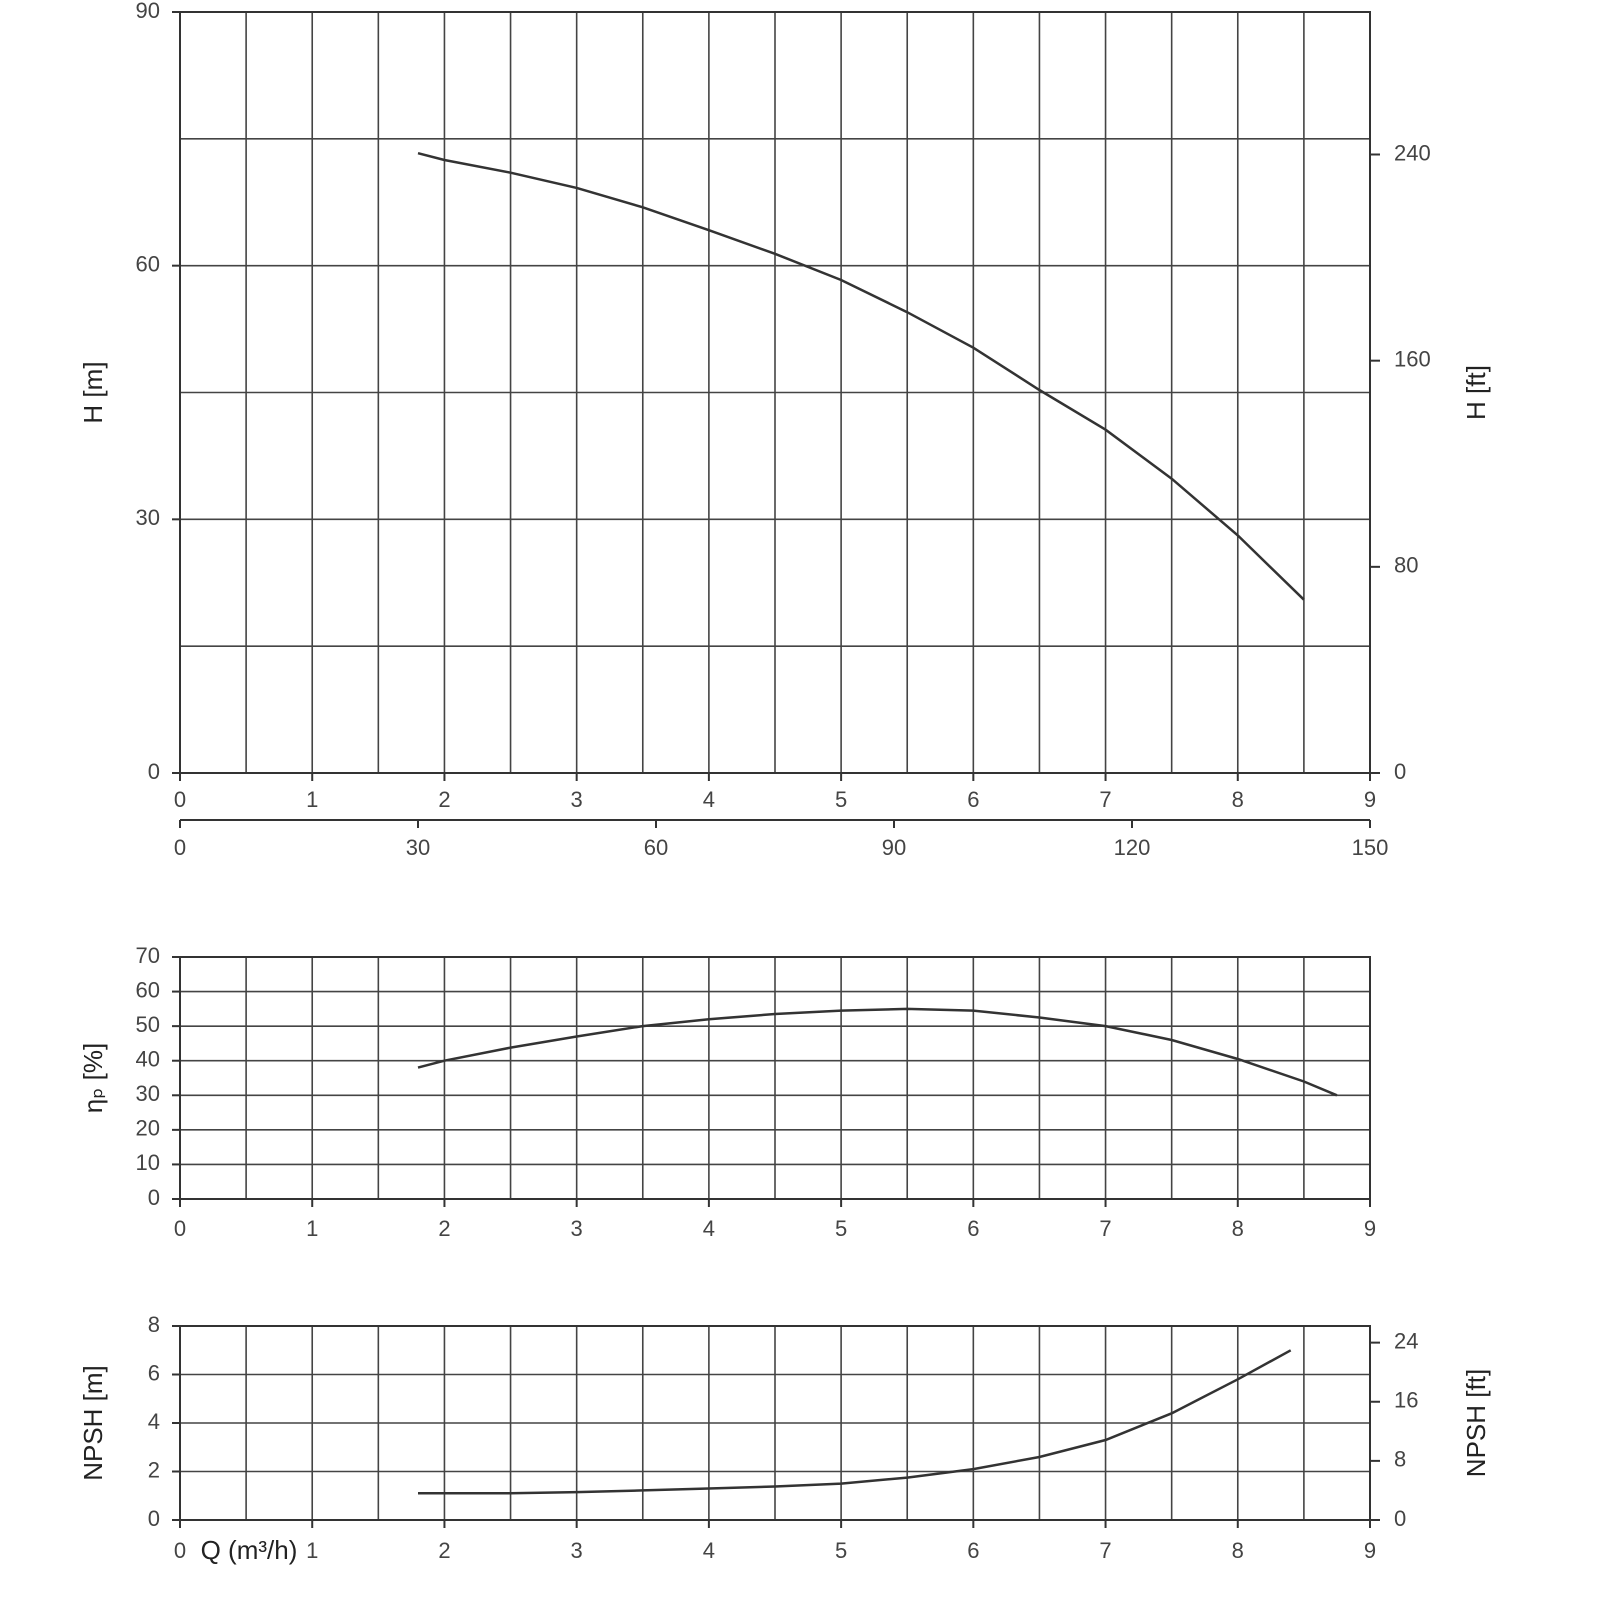 Image resolution: width=1600 pixels, height=1600 pixels. I want to click on x2-tick-label: 30, so click(418, 847).